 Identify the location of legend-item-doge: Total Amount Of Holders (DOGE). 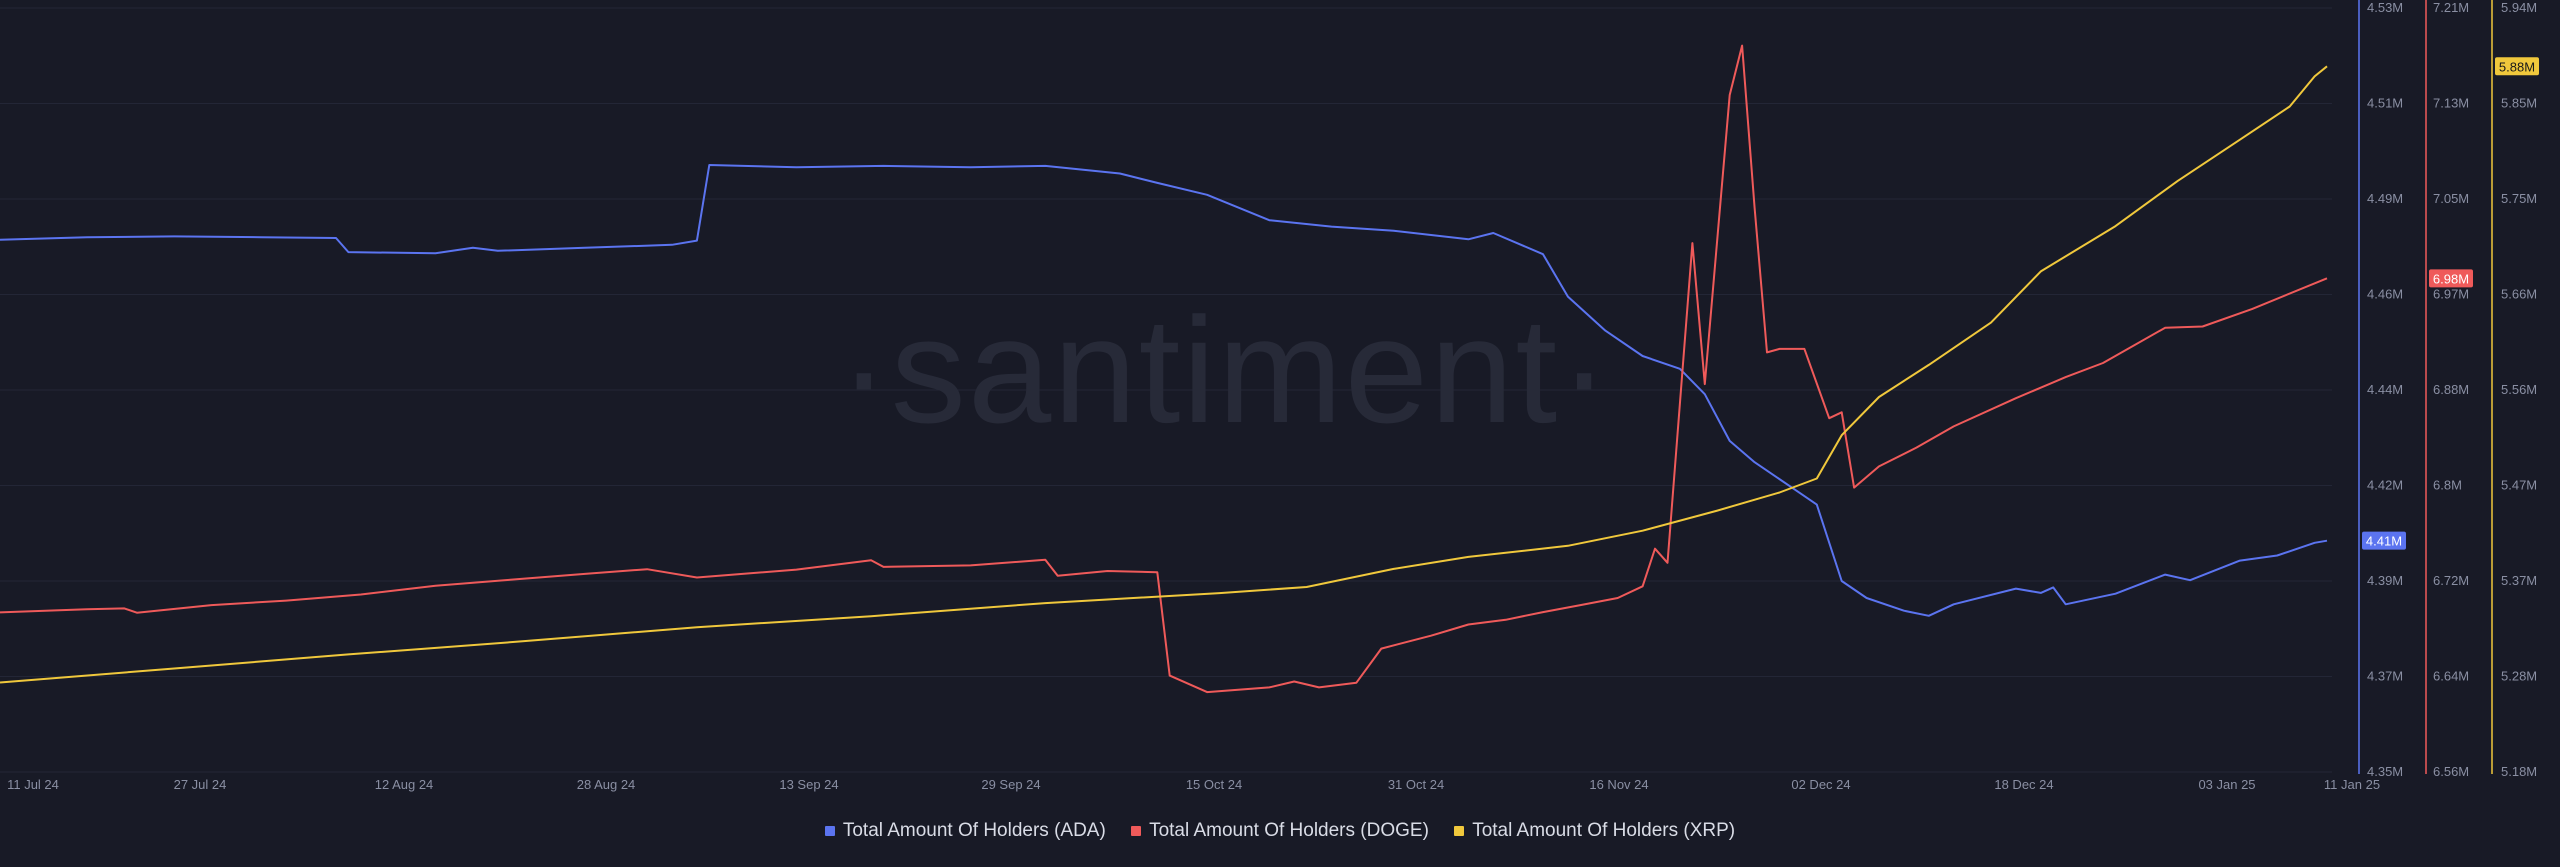
(1280, 831).